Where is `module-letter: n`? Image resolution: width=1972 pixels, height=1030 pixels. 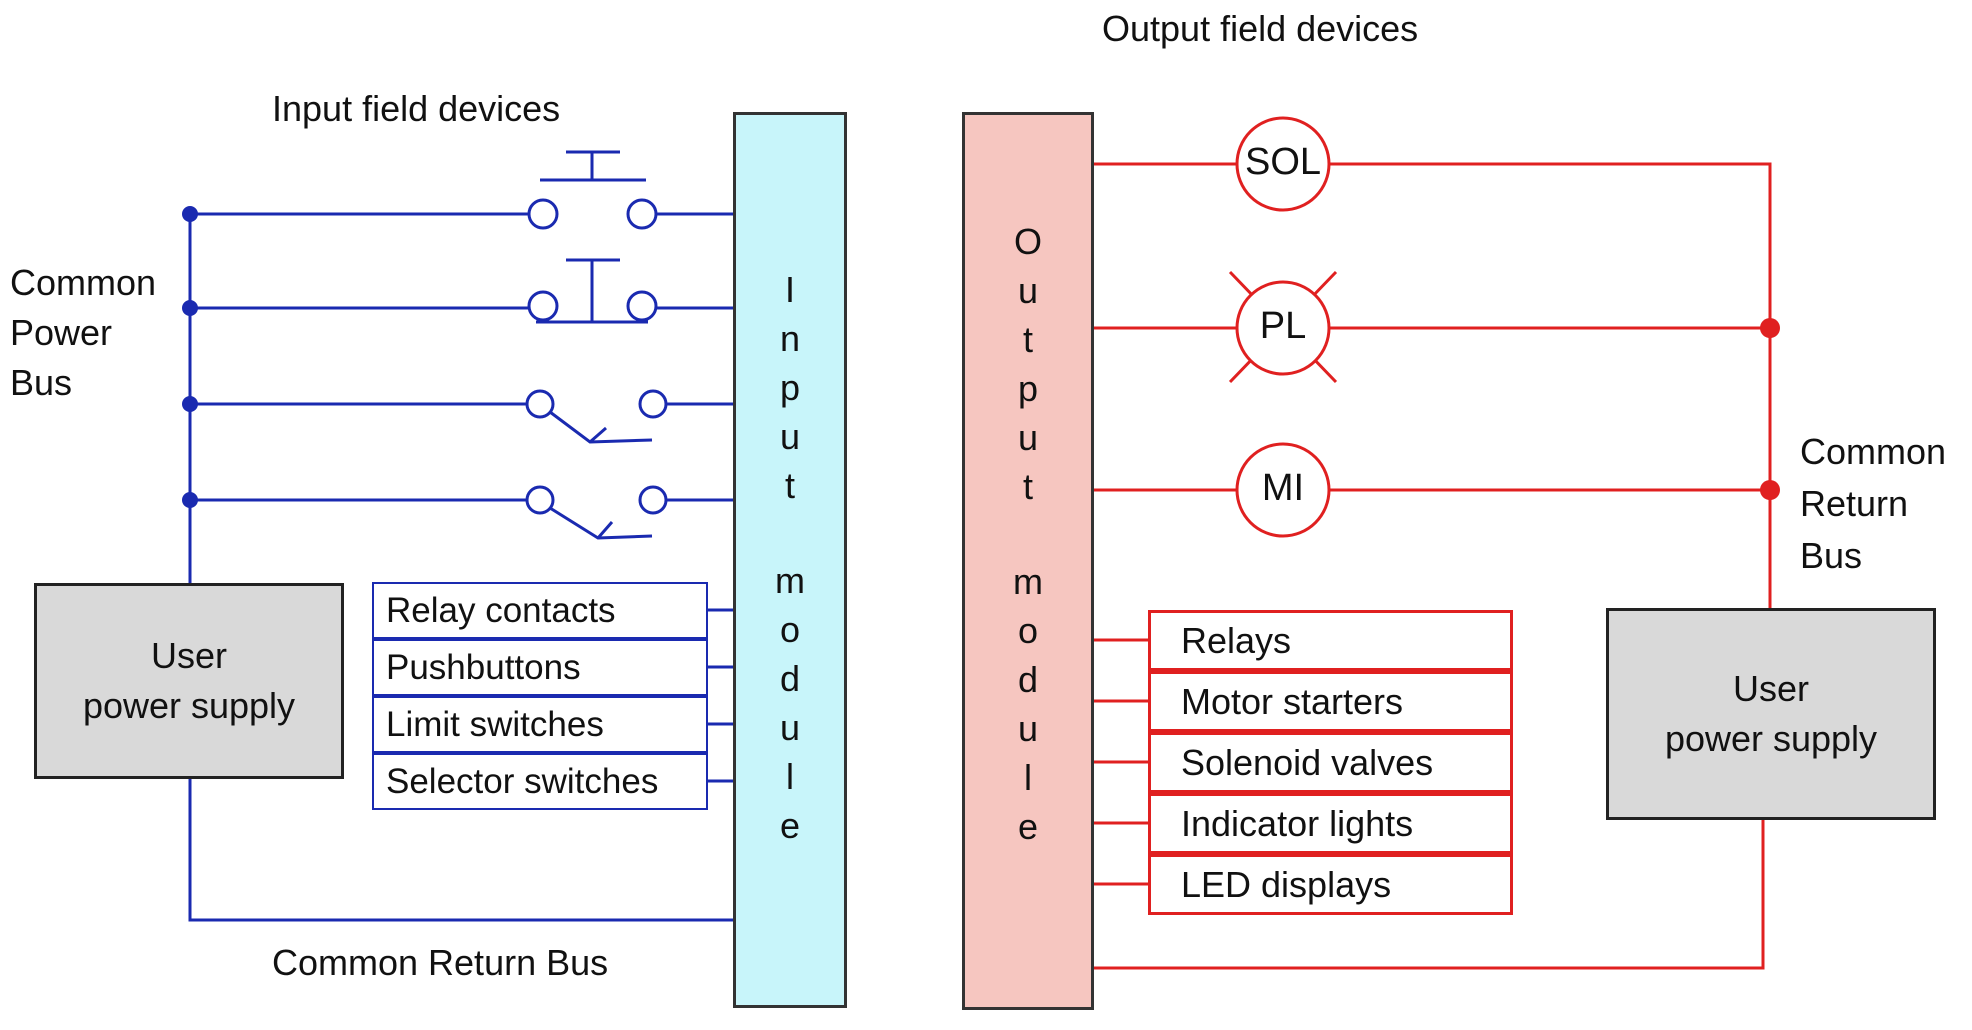 module-letter: n is located at coordinates (790, 338).